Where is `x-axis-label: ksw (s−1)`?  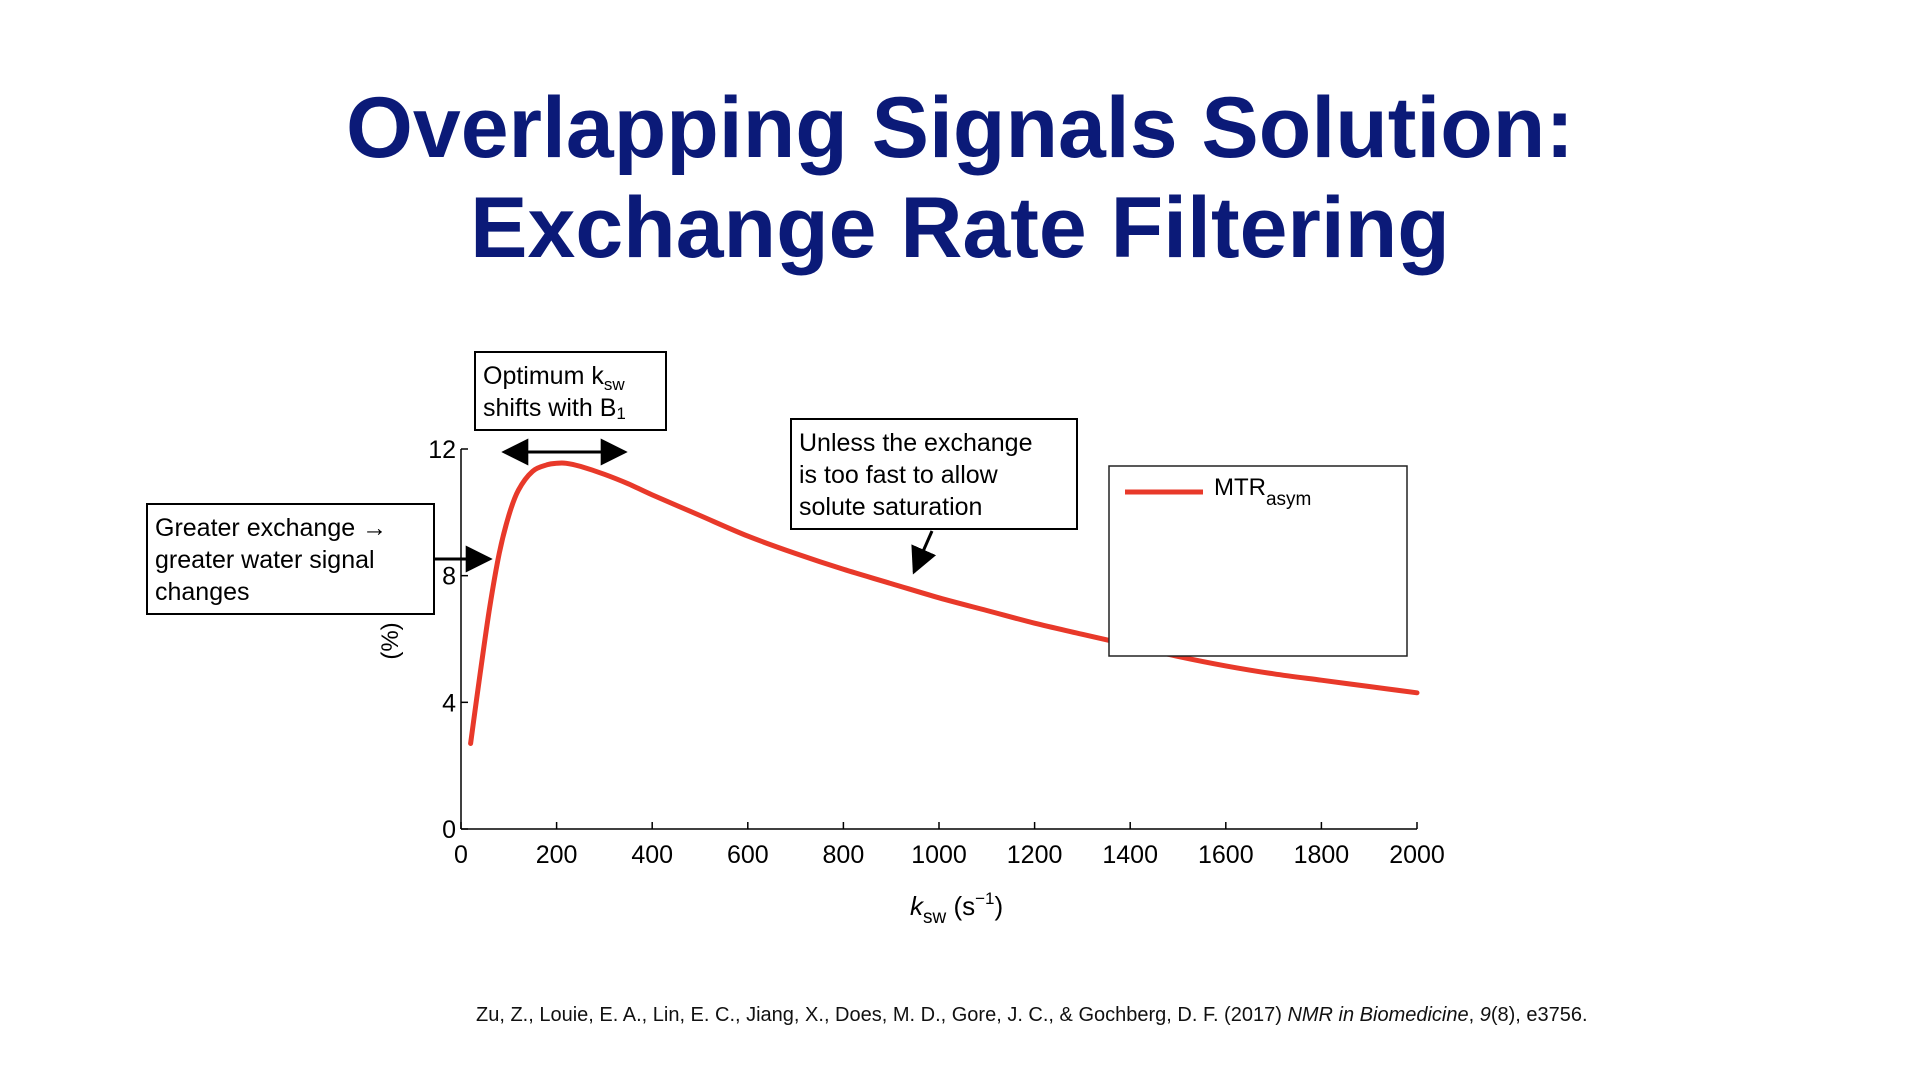 x-axis-label: ksw (s−1) is located at coordinates (956, 908).